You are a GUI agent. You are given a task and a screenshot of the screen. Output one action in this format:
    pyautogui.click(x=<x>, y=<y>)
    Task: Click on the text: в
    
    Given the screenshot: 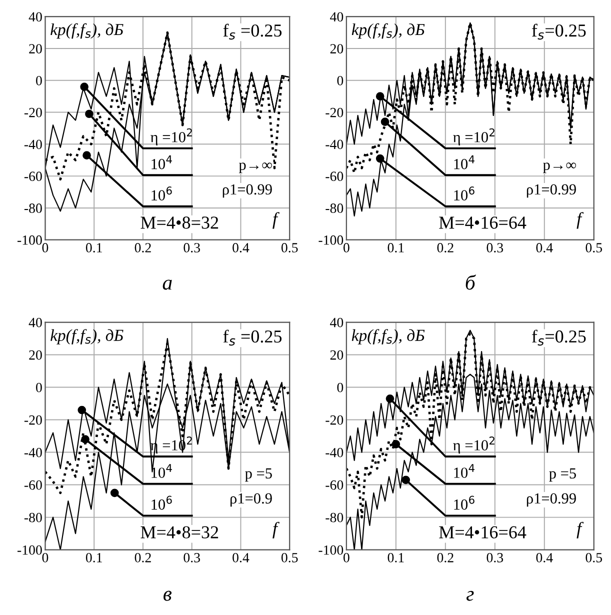 What is the action you would take?
    pyautogui.click(x=168, y=595)
    